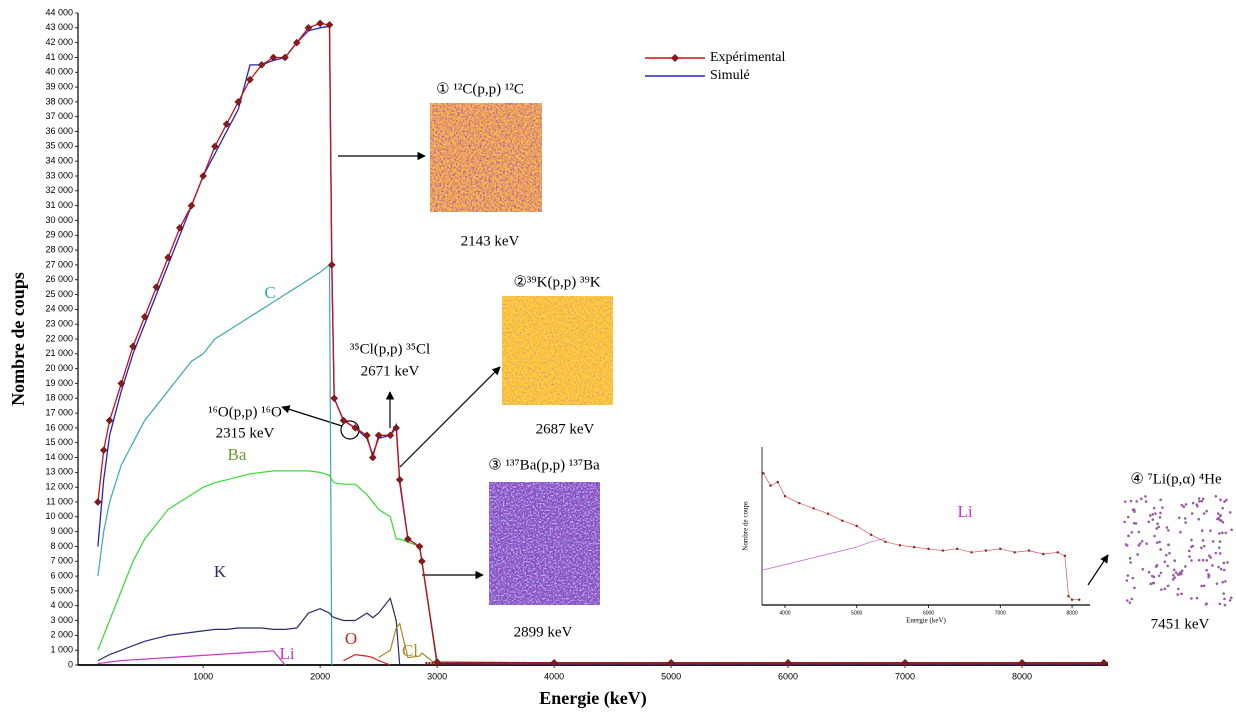 The width and height of the screenshot is (1236, 713). What do you see at coordinates (565, 429) in the screenshot?
I see `annotation: 2687 keV` at bounding box center [565, 429].